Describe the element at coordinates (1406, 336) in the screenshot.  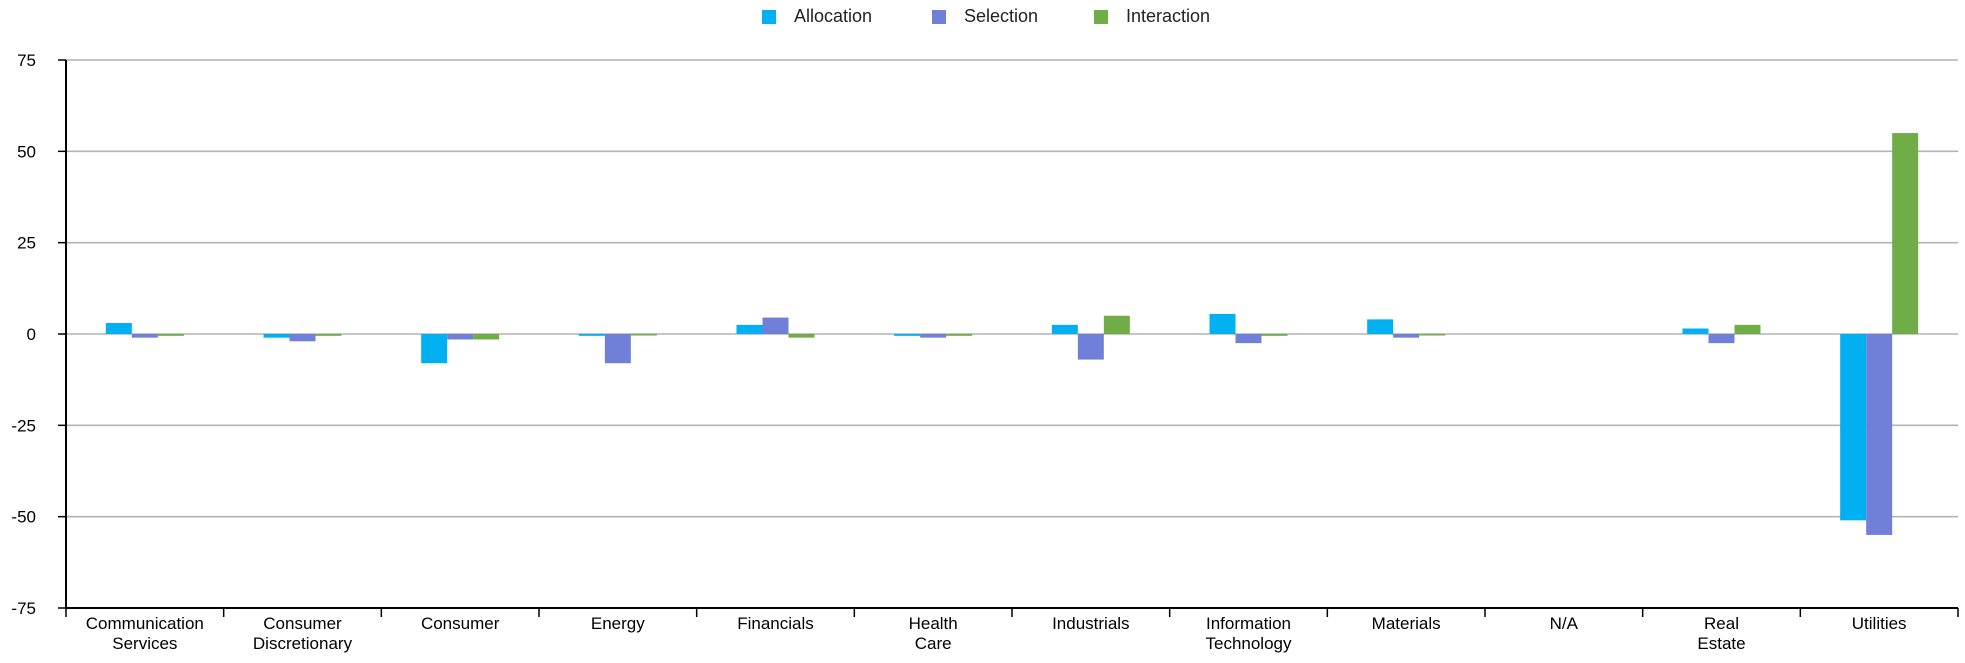
I see `bar-selection-materials` at that location.